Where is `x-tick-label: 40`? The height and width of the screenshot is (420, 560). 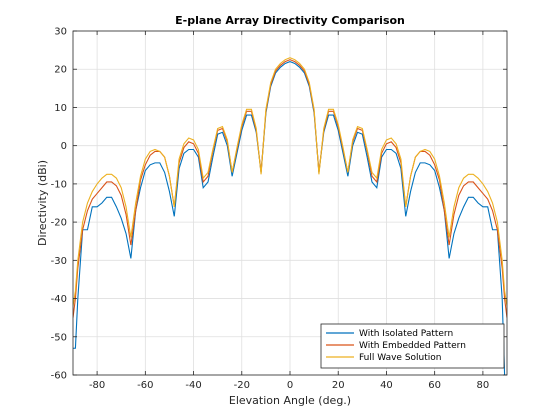
x-tick-label: 40 is located at coordinates (386, 385).